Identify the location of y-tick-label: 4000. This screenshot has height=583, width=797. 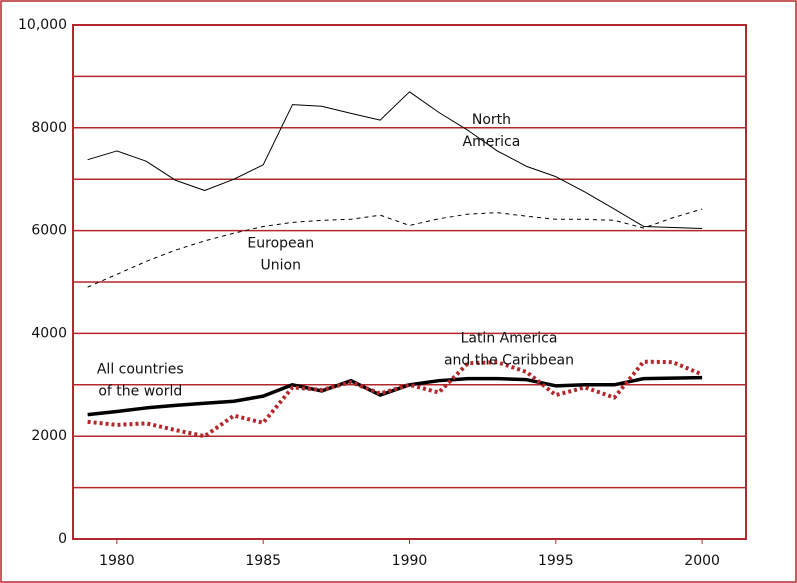
(49, 333).